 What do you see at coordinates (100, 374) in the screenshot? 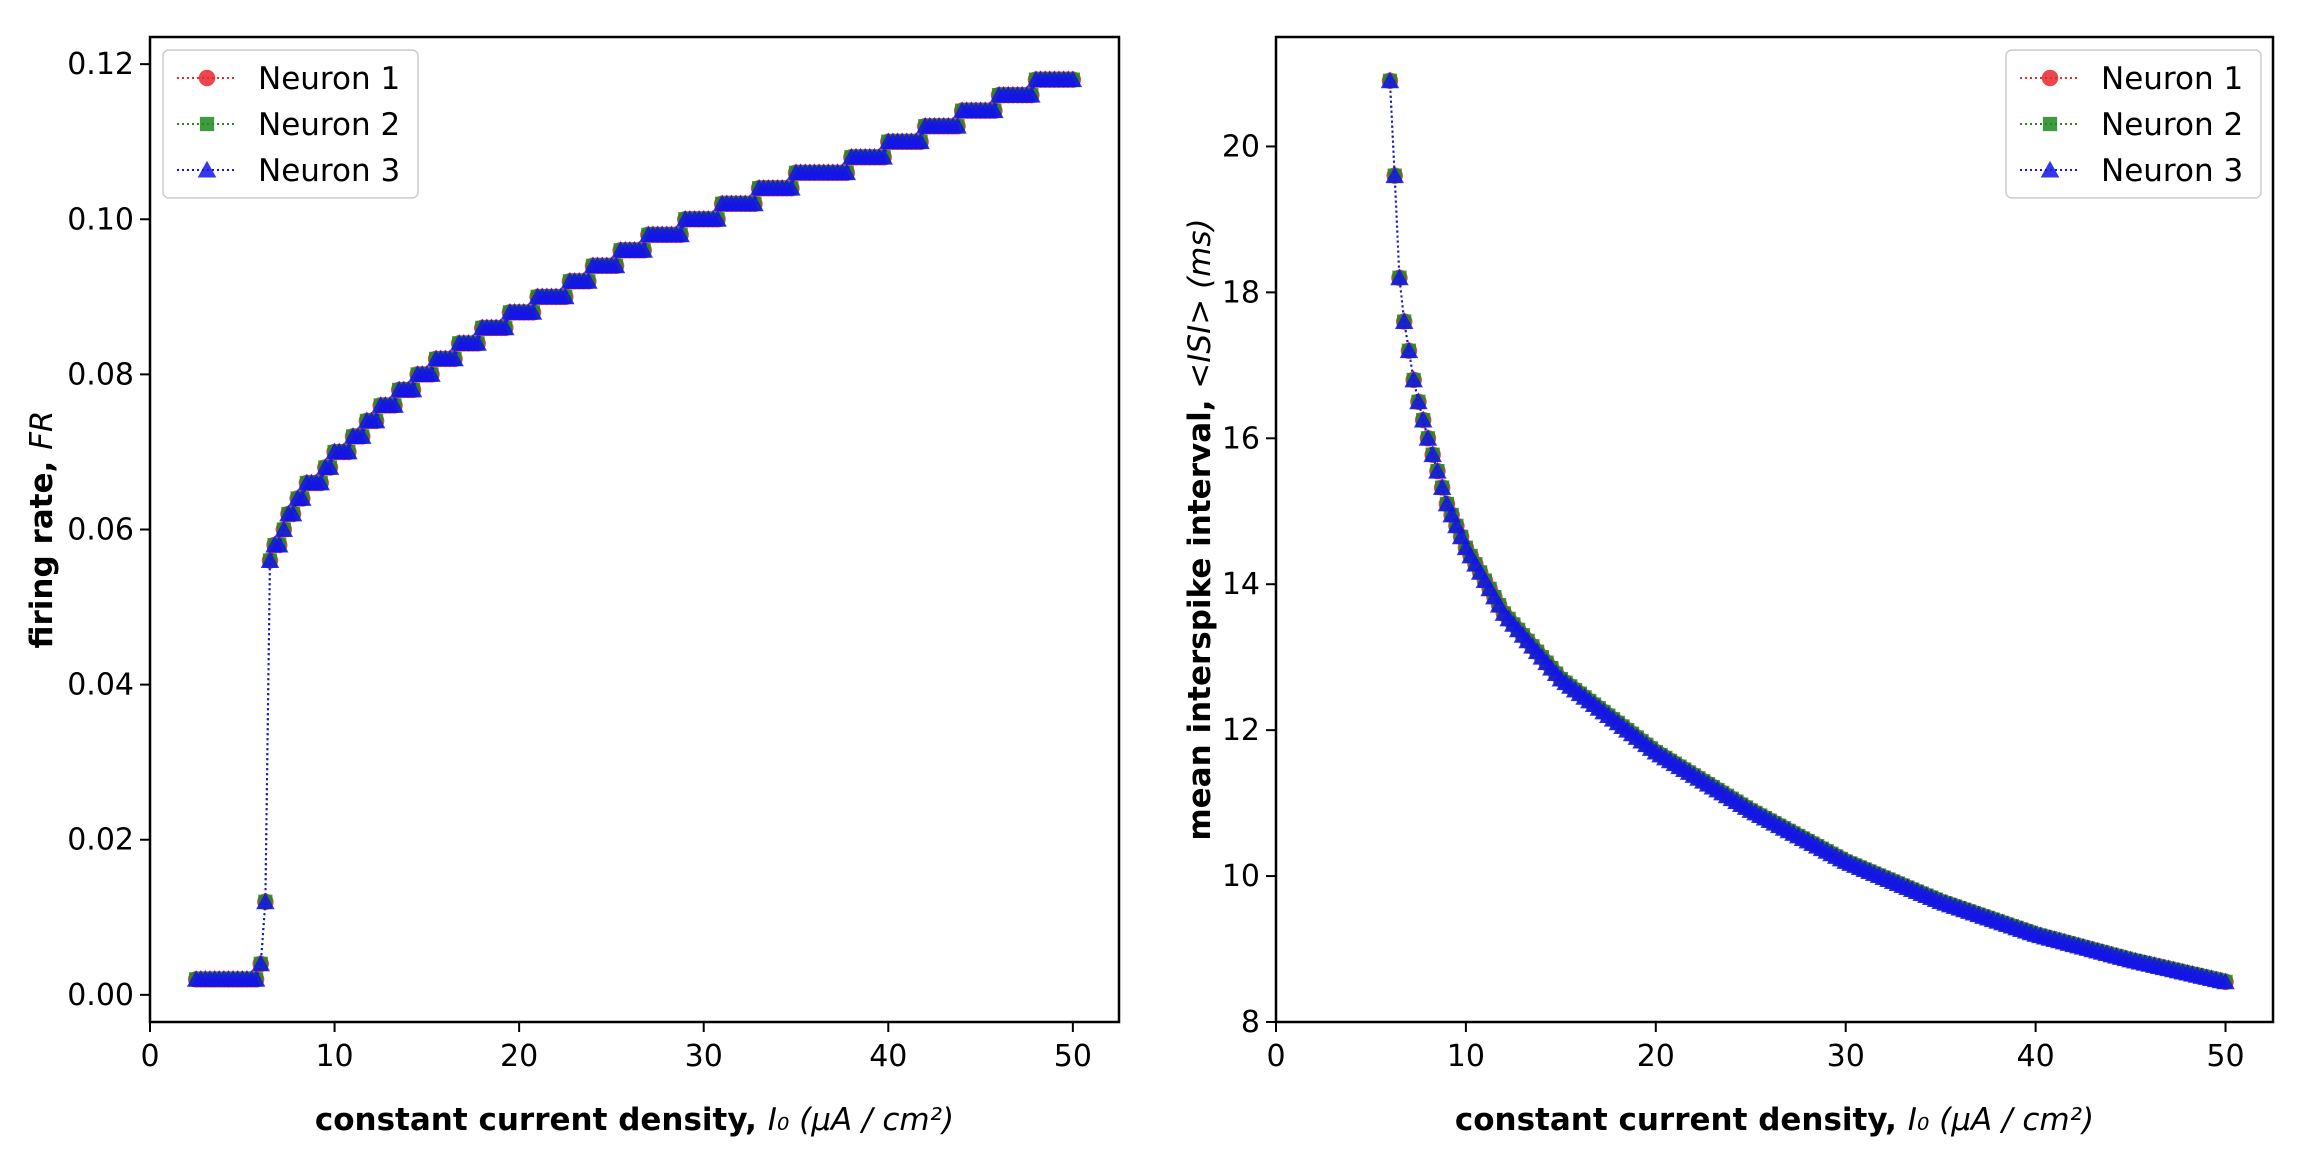
I see `y-tick-label: 0.08` at bounding box center [100, 374].